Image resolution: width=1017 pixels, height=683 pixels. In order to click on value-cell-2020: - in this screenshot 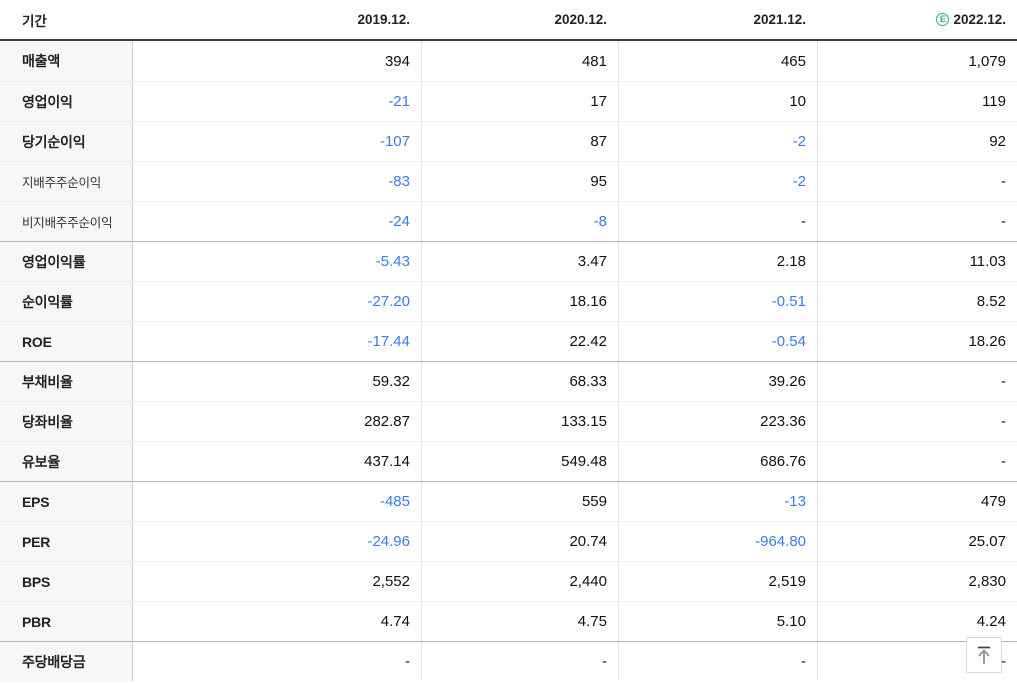, I will do `click(519, 661)`.